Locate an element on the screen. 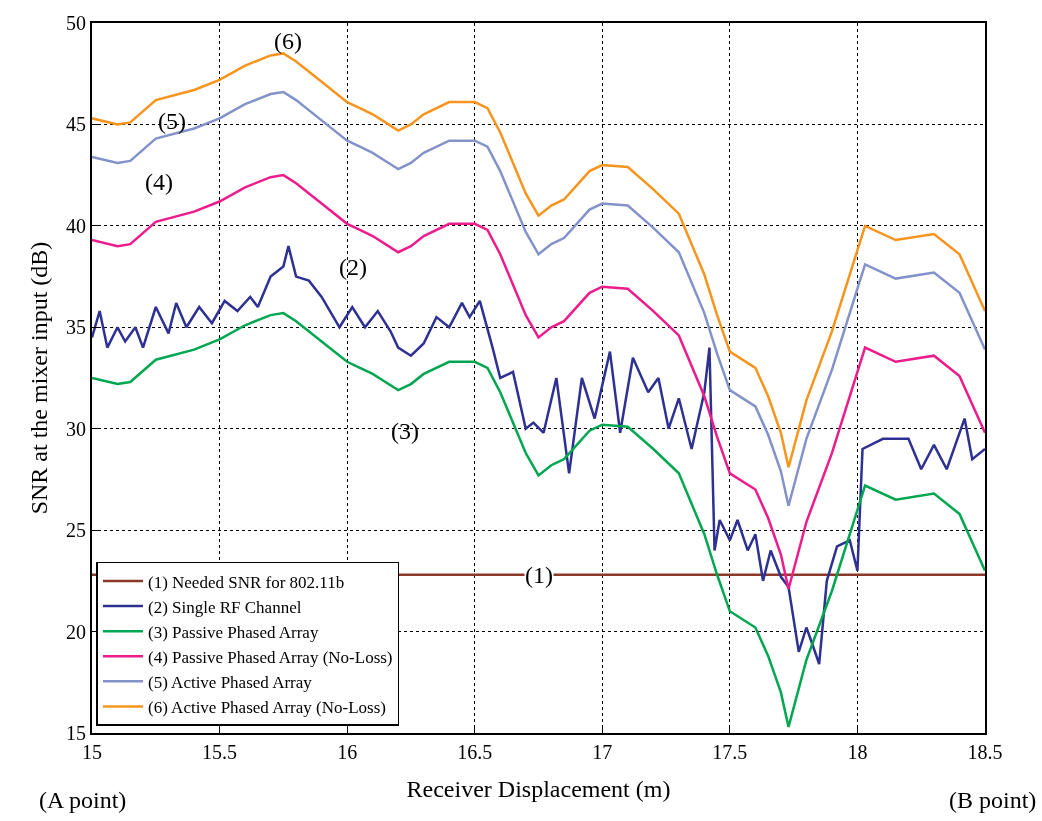 This screenshot has width=1042, height=821. x-tick-label: 18.5 is located at coordinates (985, 752).